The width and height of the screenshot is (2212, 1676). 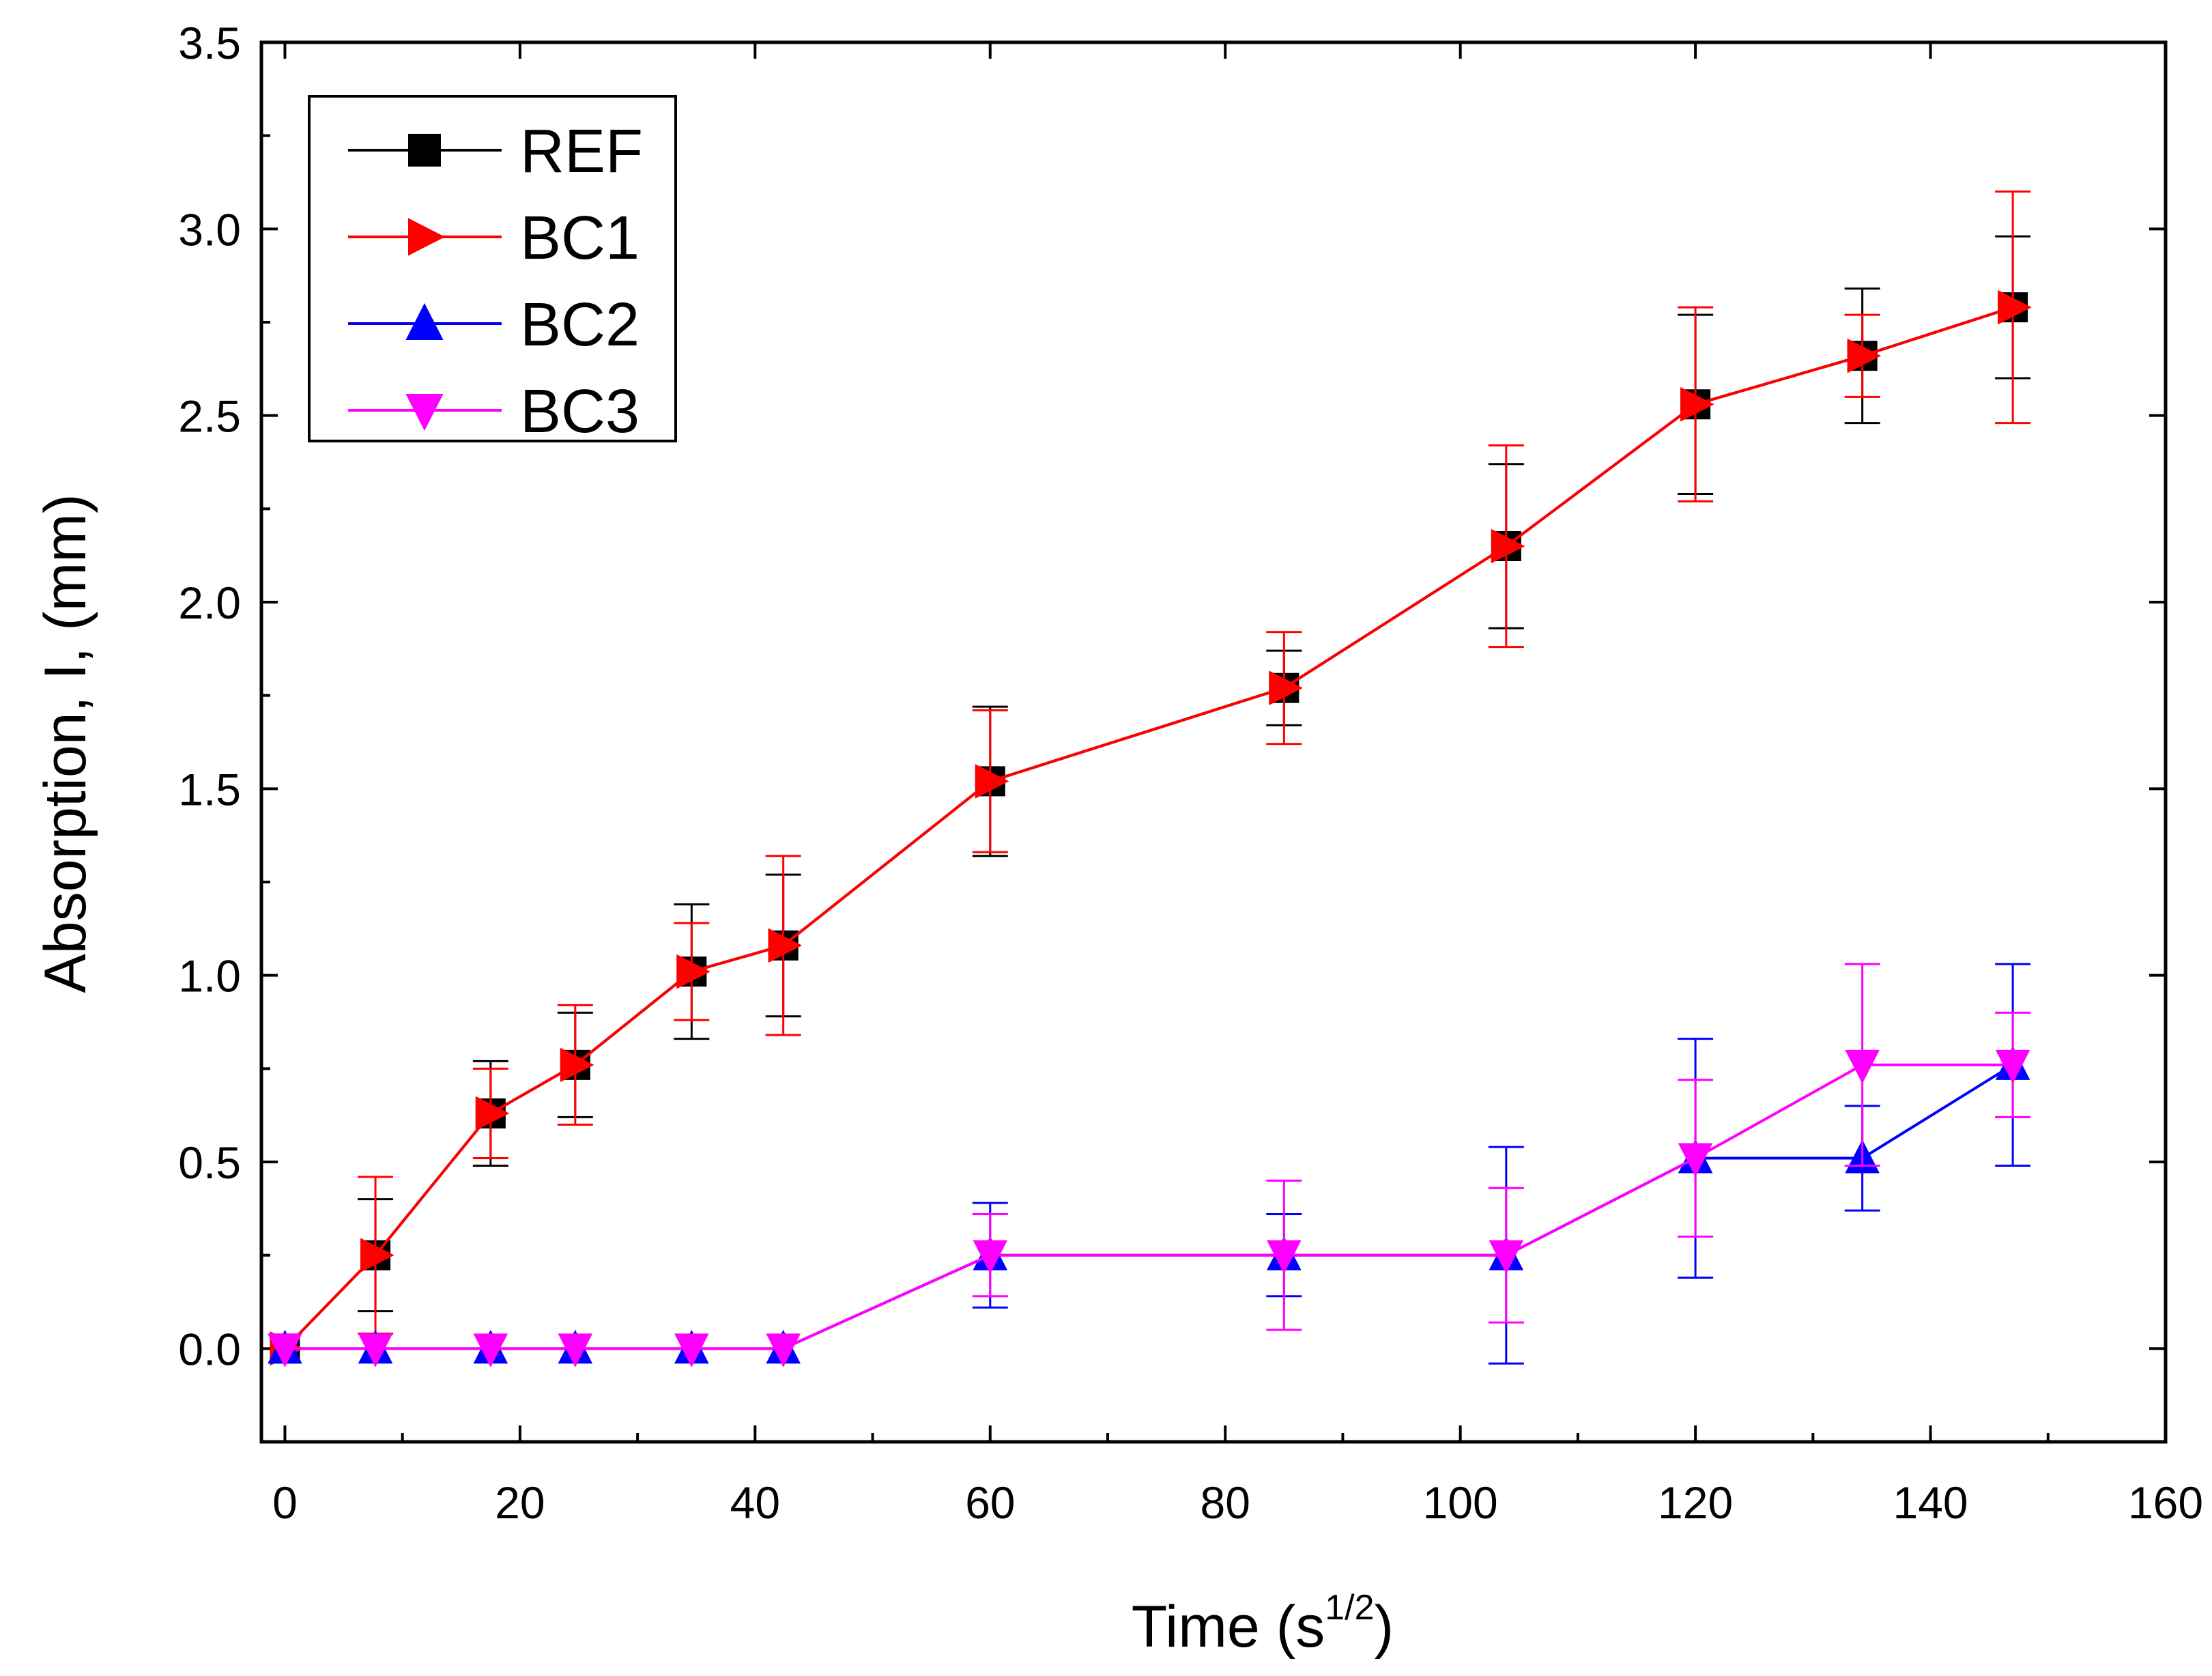 What do you see at coordinates (1225, 1502) in the screenshot?
I see `x-tick-label: 80` at bounding box center [1225, 1502].